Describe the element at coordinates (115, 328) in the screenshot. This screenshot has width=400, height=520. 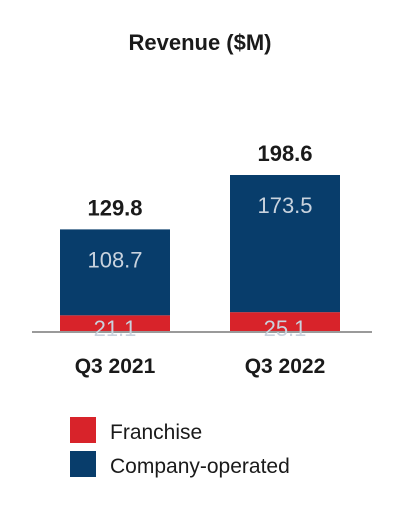
I see `segment-label-0-0: 21.1` at that location.